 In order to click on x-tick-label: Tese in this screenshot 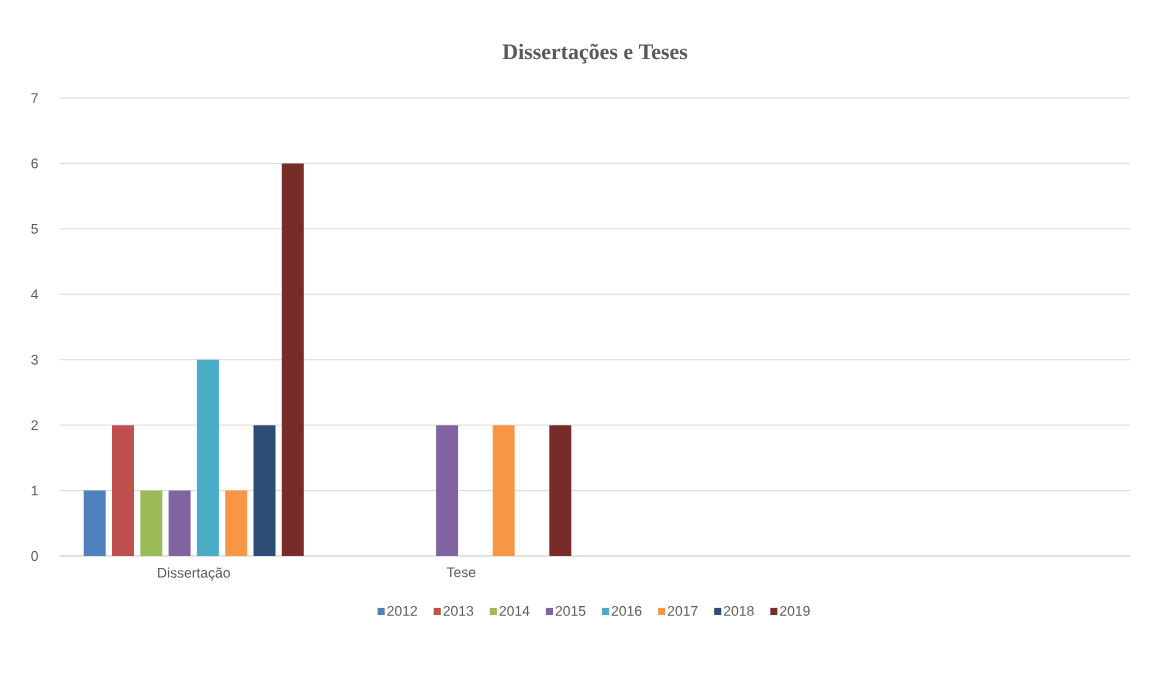, I will do `click(461, 572)`.